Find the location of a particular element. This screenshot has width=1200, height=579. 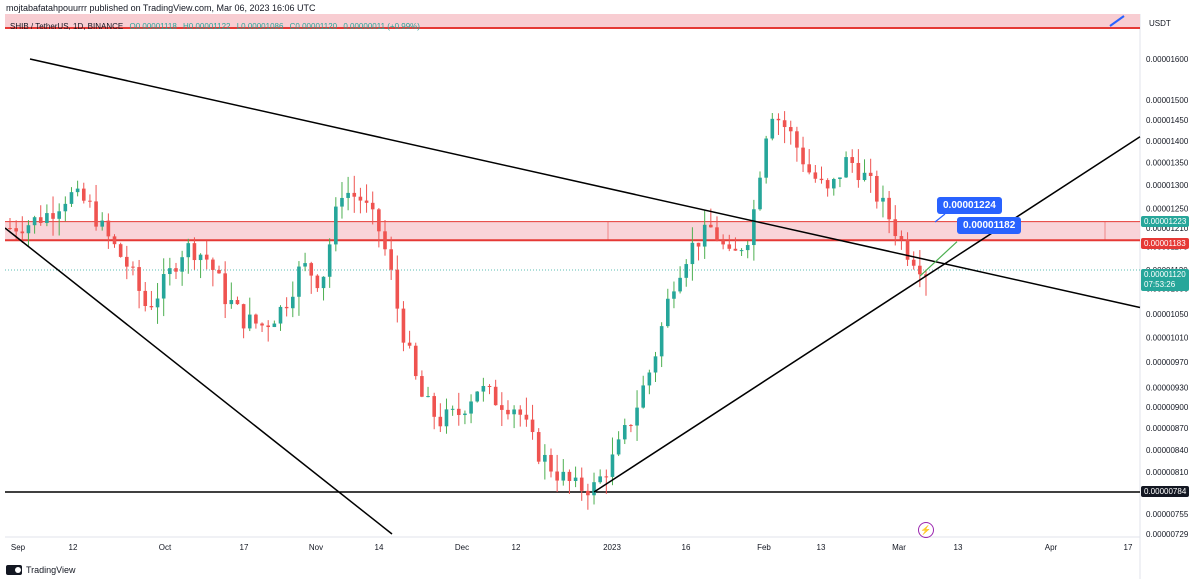

callout-lower: 0.00001182 is located at coordinates (989, 225).